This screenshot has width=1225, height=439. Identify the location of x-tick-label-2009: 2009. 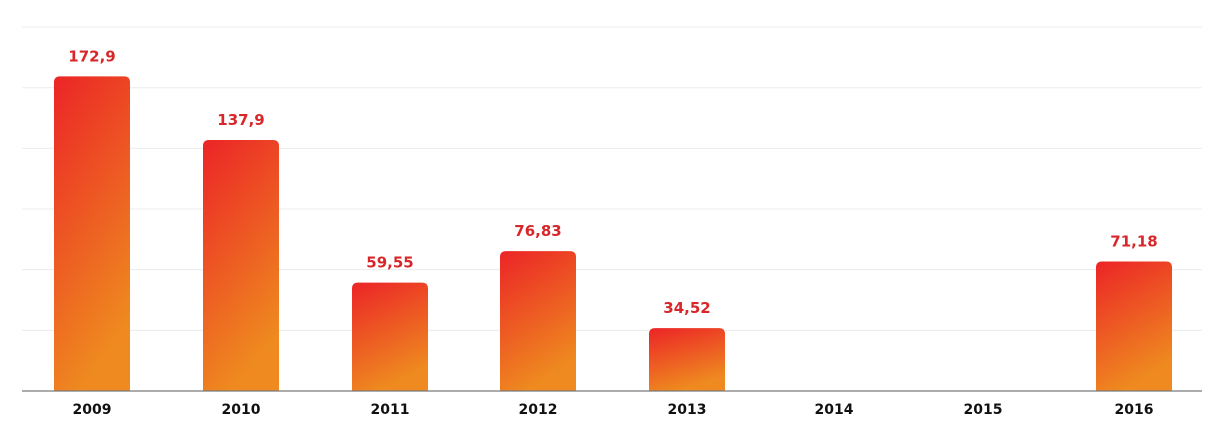
(92, 410).